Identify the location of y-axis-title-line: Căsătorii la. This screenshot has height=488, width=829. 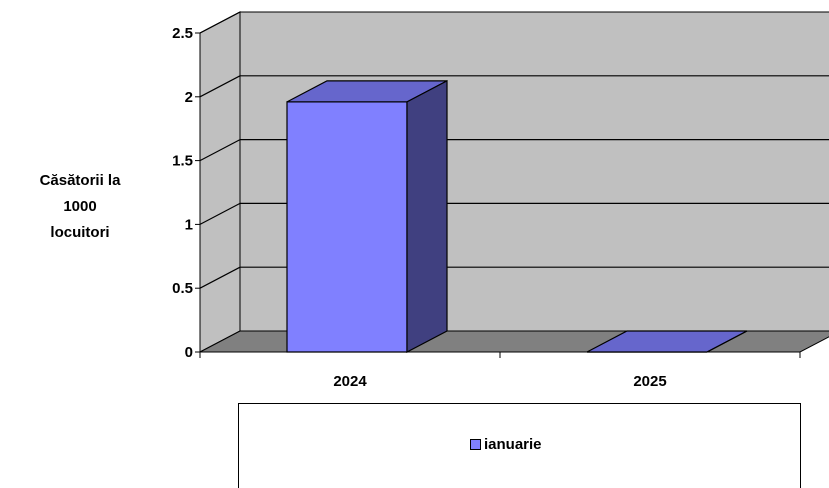
(80, 180).